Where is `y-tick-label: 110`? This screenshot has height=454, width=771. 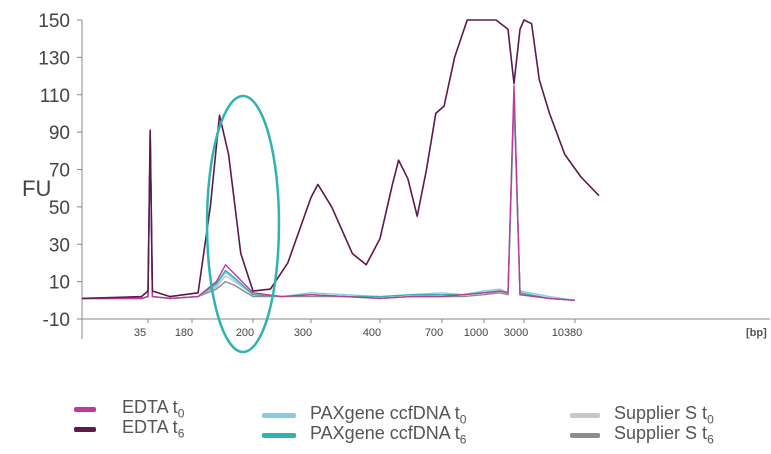 y-tick-label: 110 is located at coordinates (55, 96).